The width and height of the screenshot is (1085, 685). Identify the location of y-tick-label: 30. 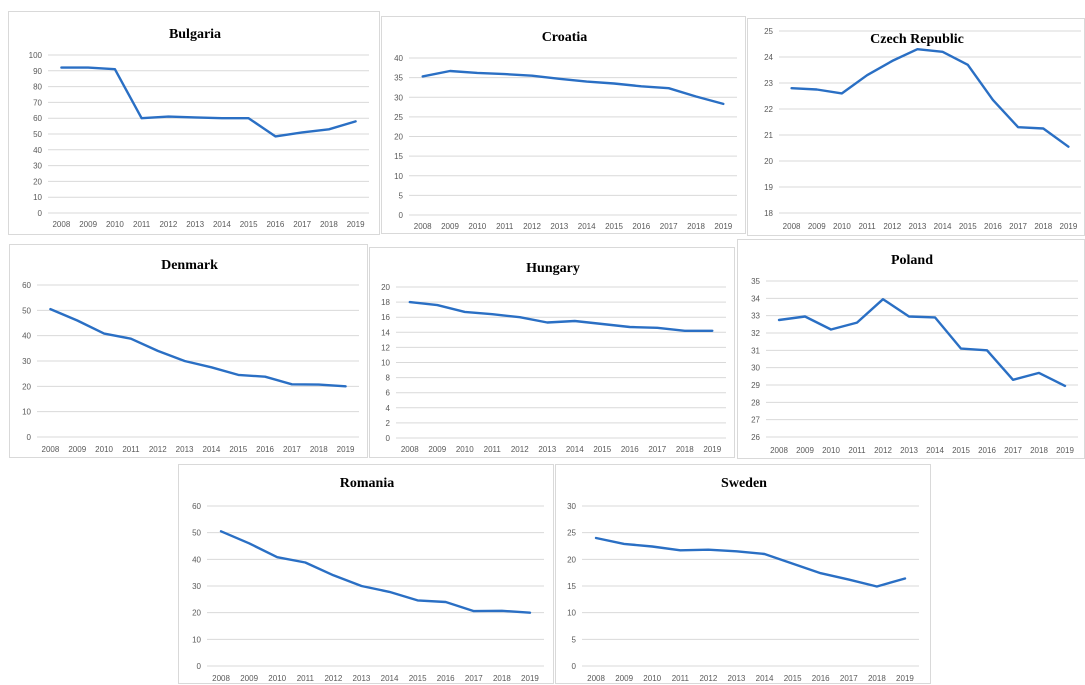
(571, 506).